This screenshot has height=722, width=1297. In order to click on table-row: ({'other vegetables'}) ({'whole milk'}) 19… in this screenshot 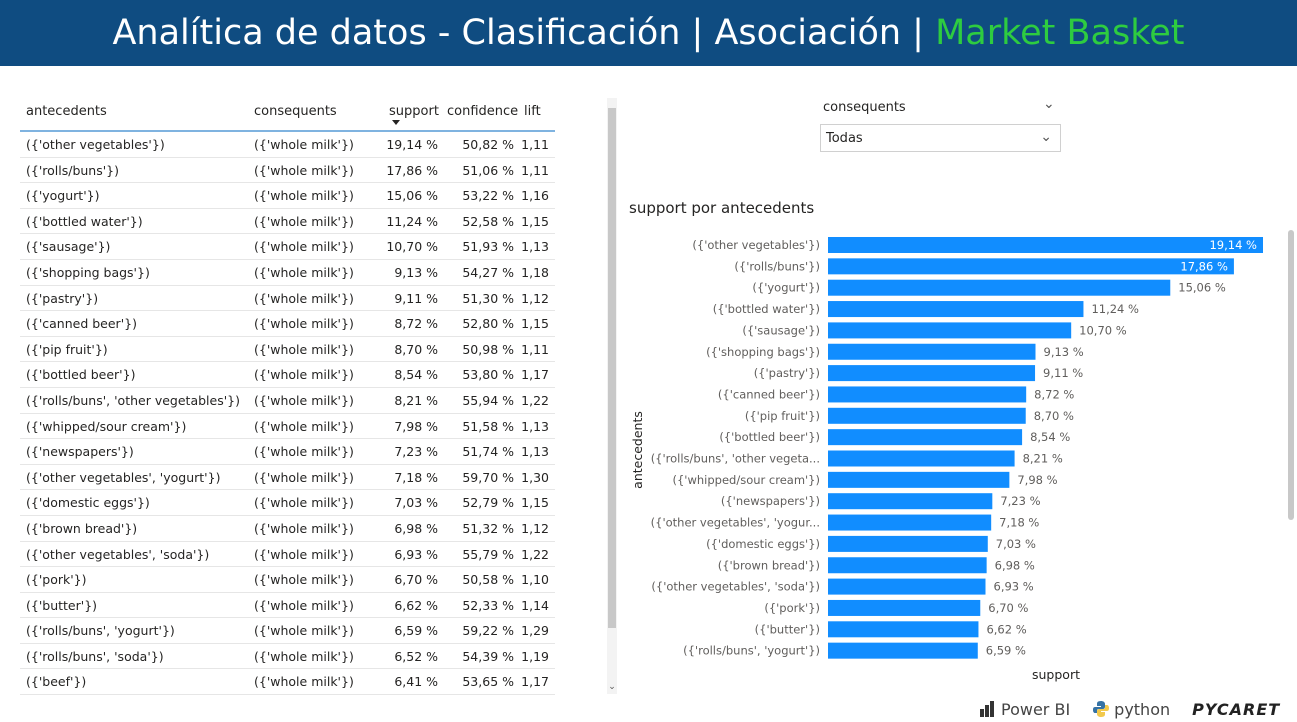, I will do `click(287, 145)`.